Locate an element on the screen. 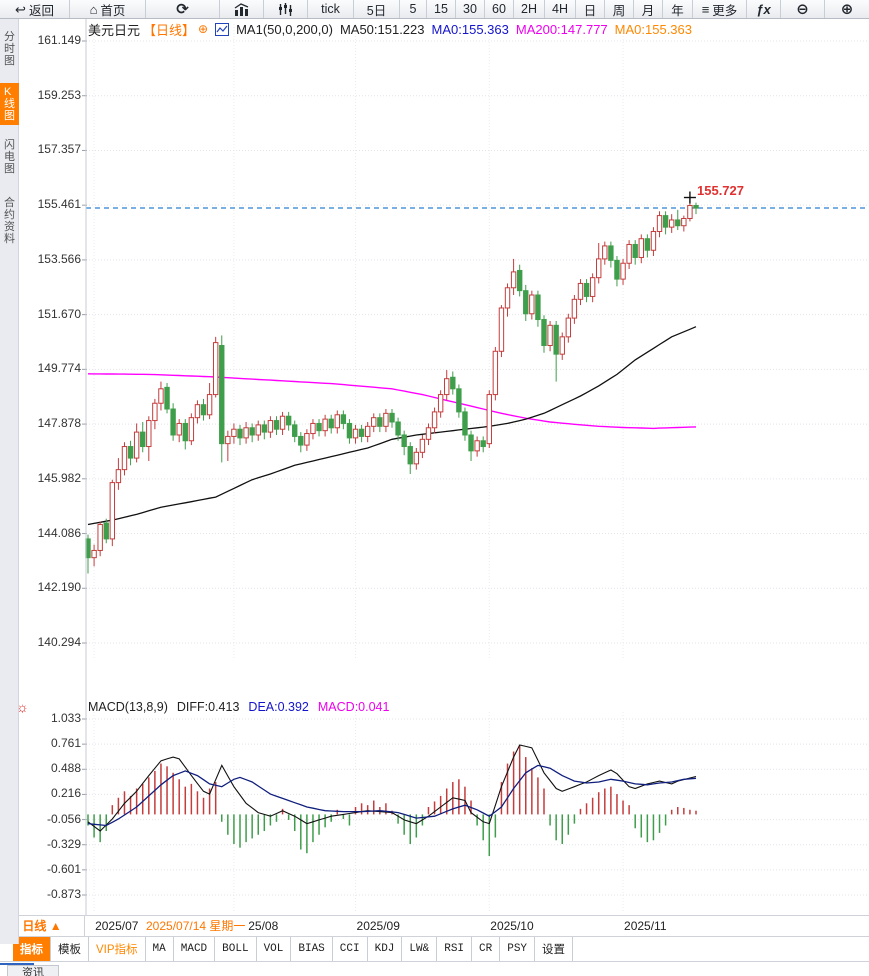 This screenshot has width=869, height=976. ma0-blue-value: MA0:155.363 is located at coordinates (470, 29).